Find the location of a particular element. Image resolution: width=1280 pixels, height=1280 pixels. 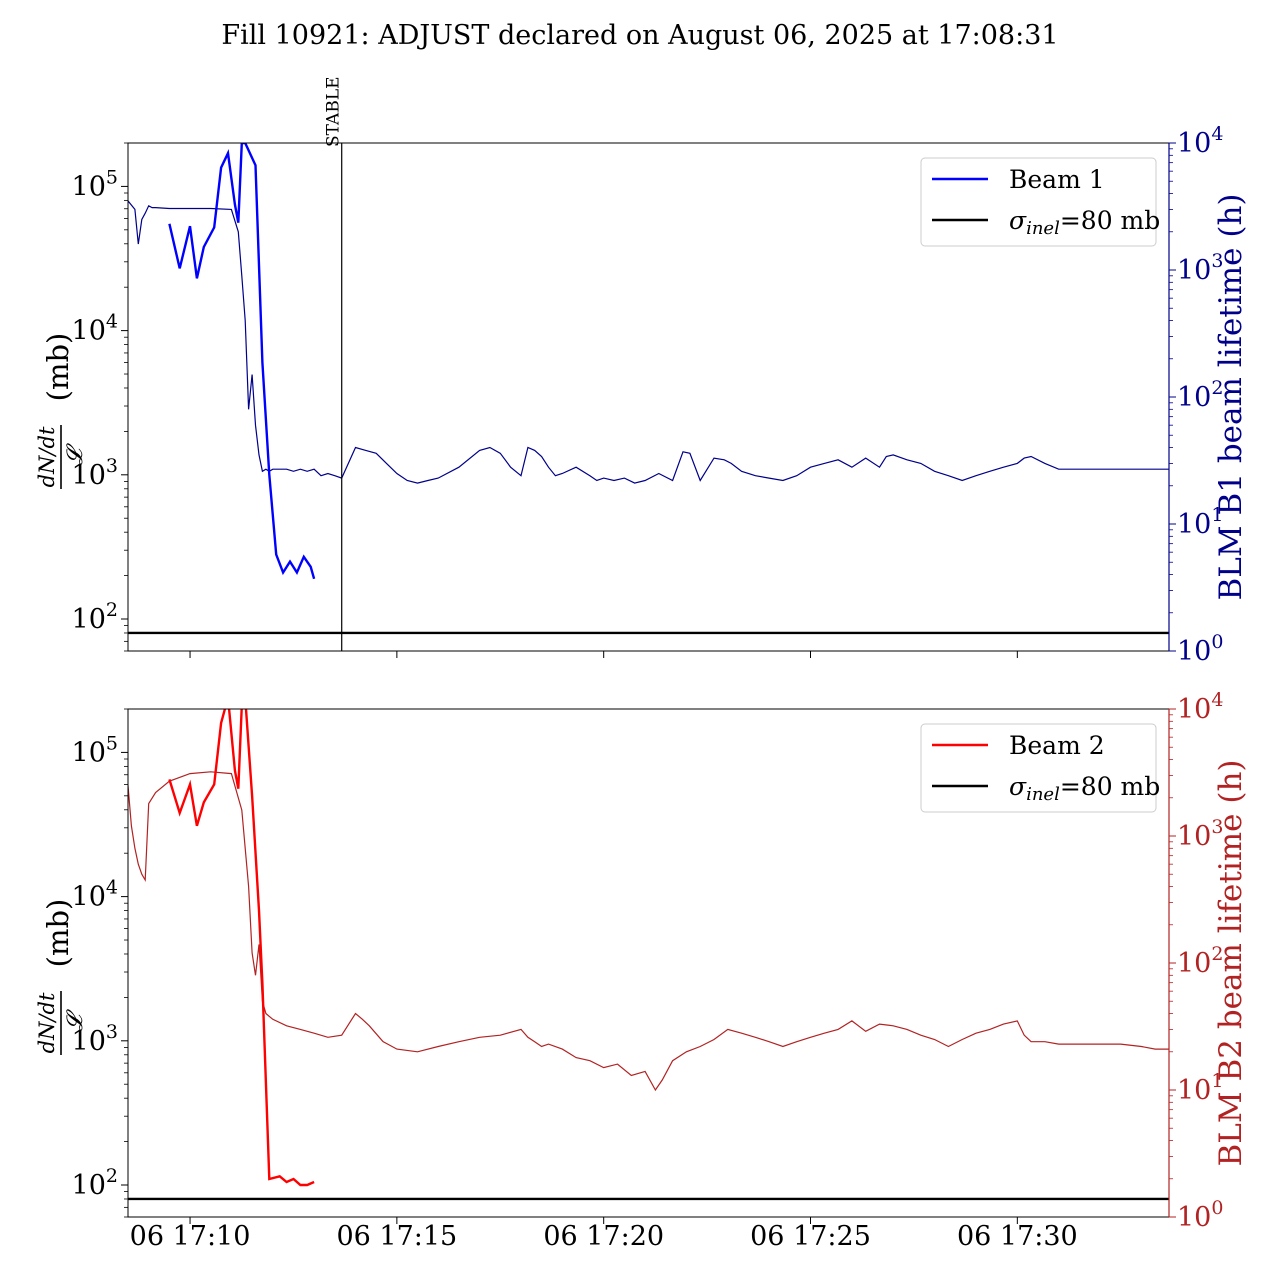

top-x-ticks is located at coordinates (603, 654).